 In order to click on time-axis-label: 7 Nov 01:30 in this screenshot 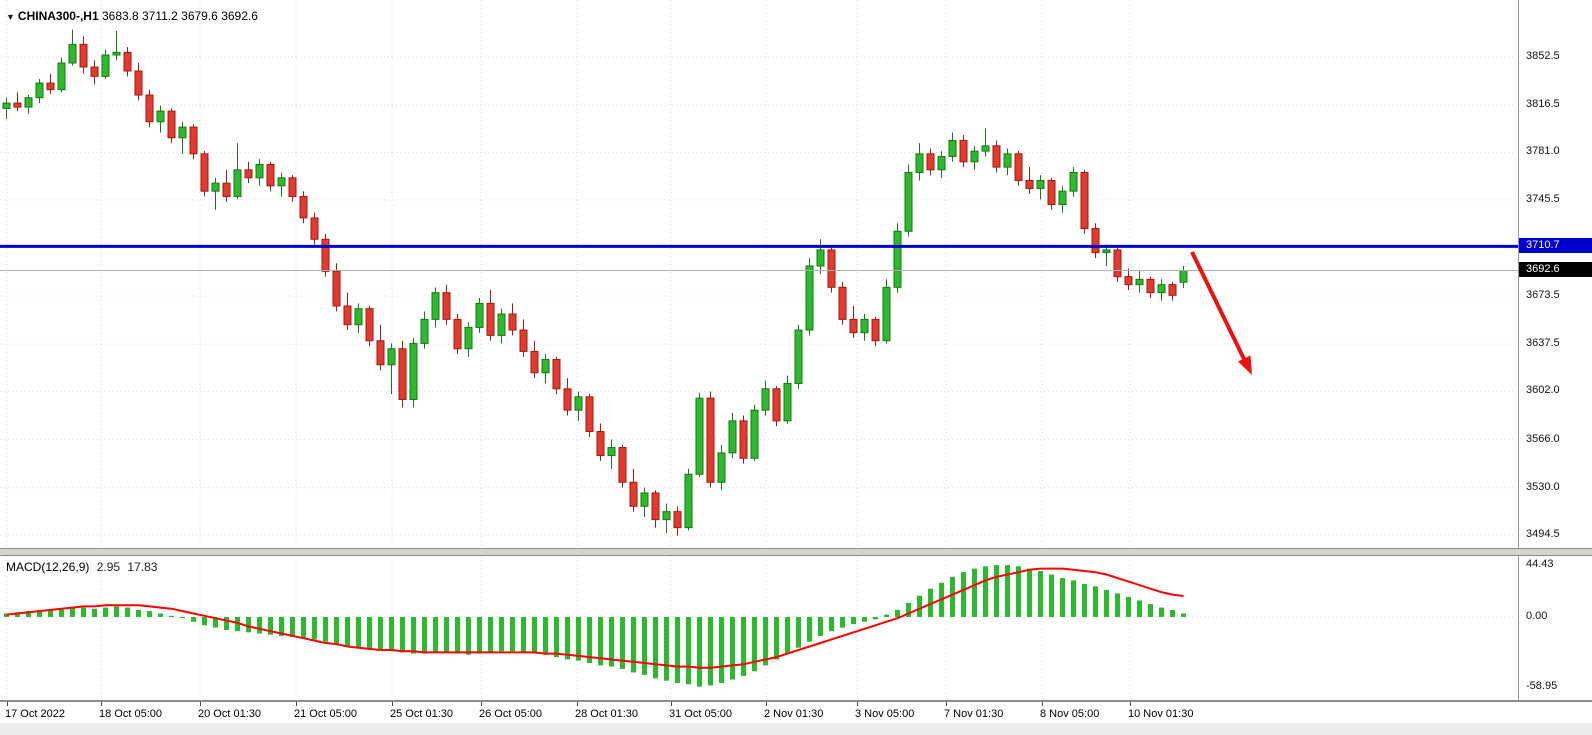, I will do `click(974, 714)`.